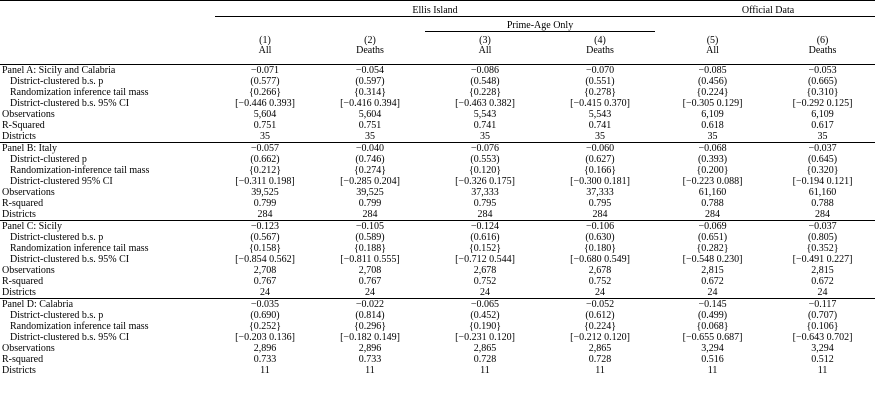 This screenshot has height=416, width=875. I want to click on row-label: R-squared, so click(23, 281).